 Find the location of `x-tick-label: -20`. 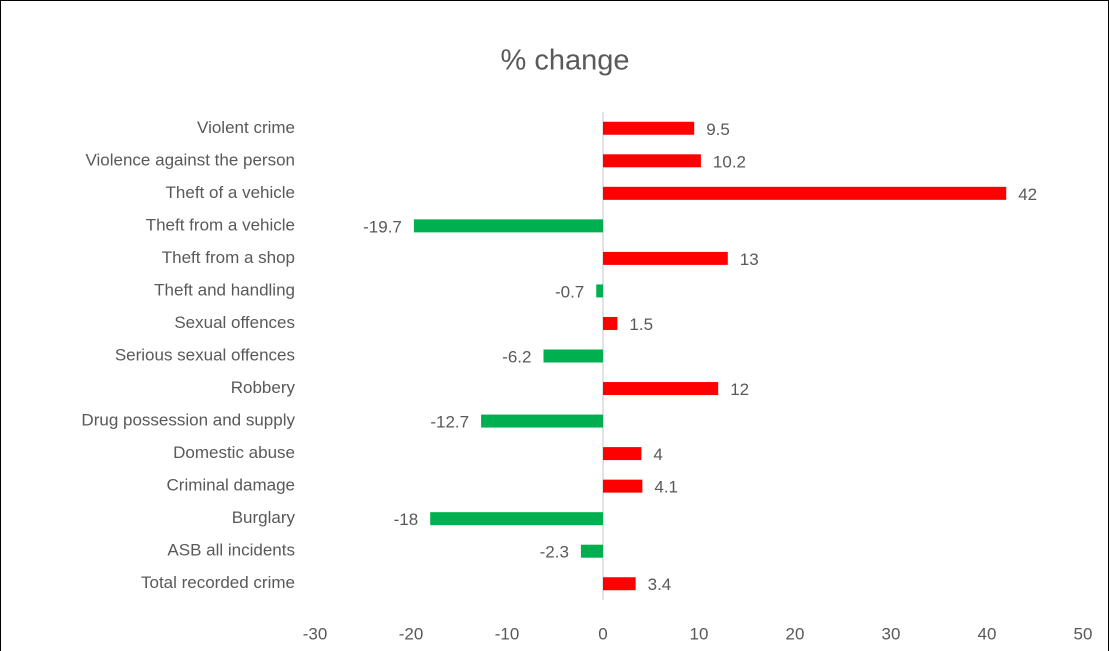

x-tick-label: -20 is located at coordinates (411, 633).